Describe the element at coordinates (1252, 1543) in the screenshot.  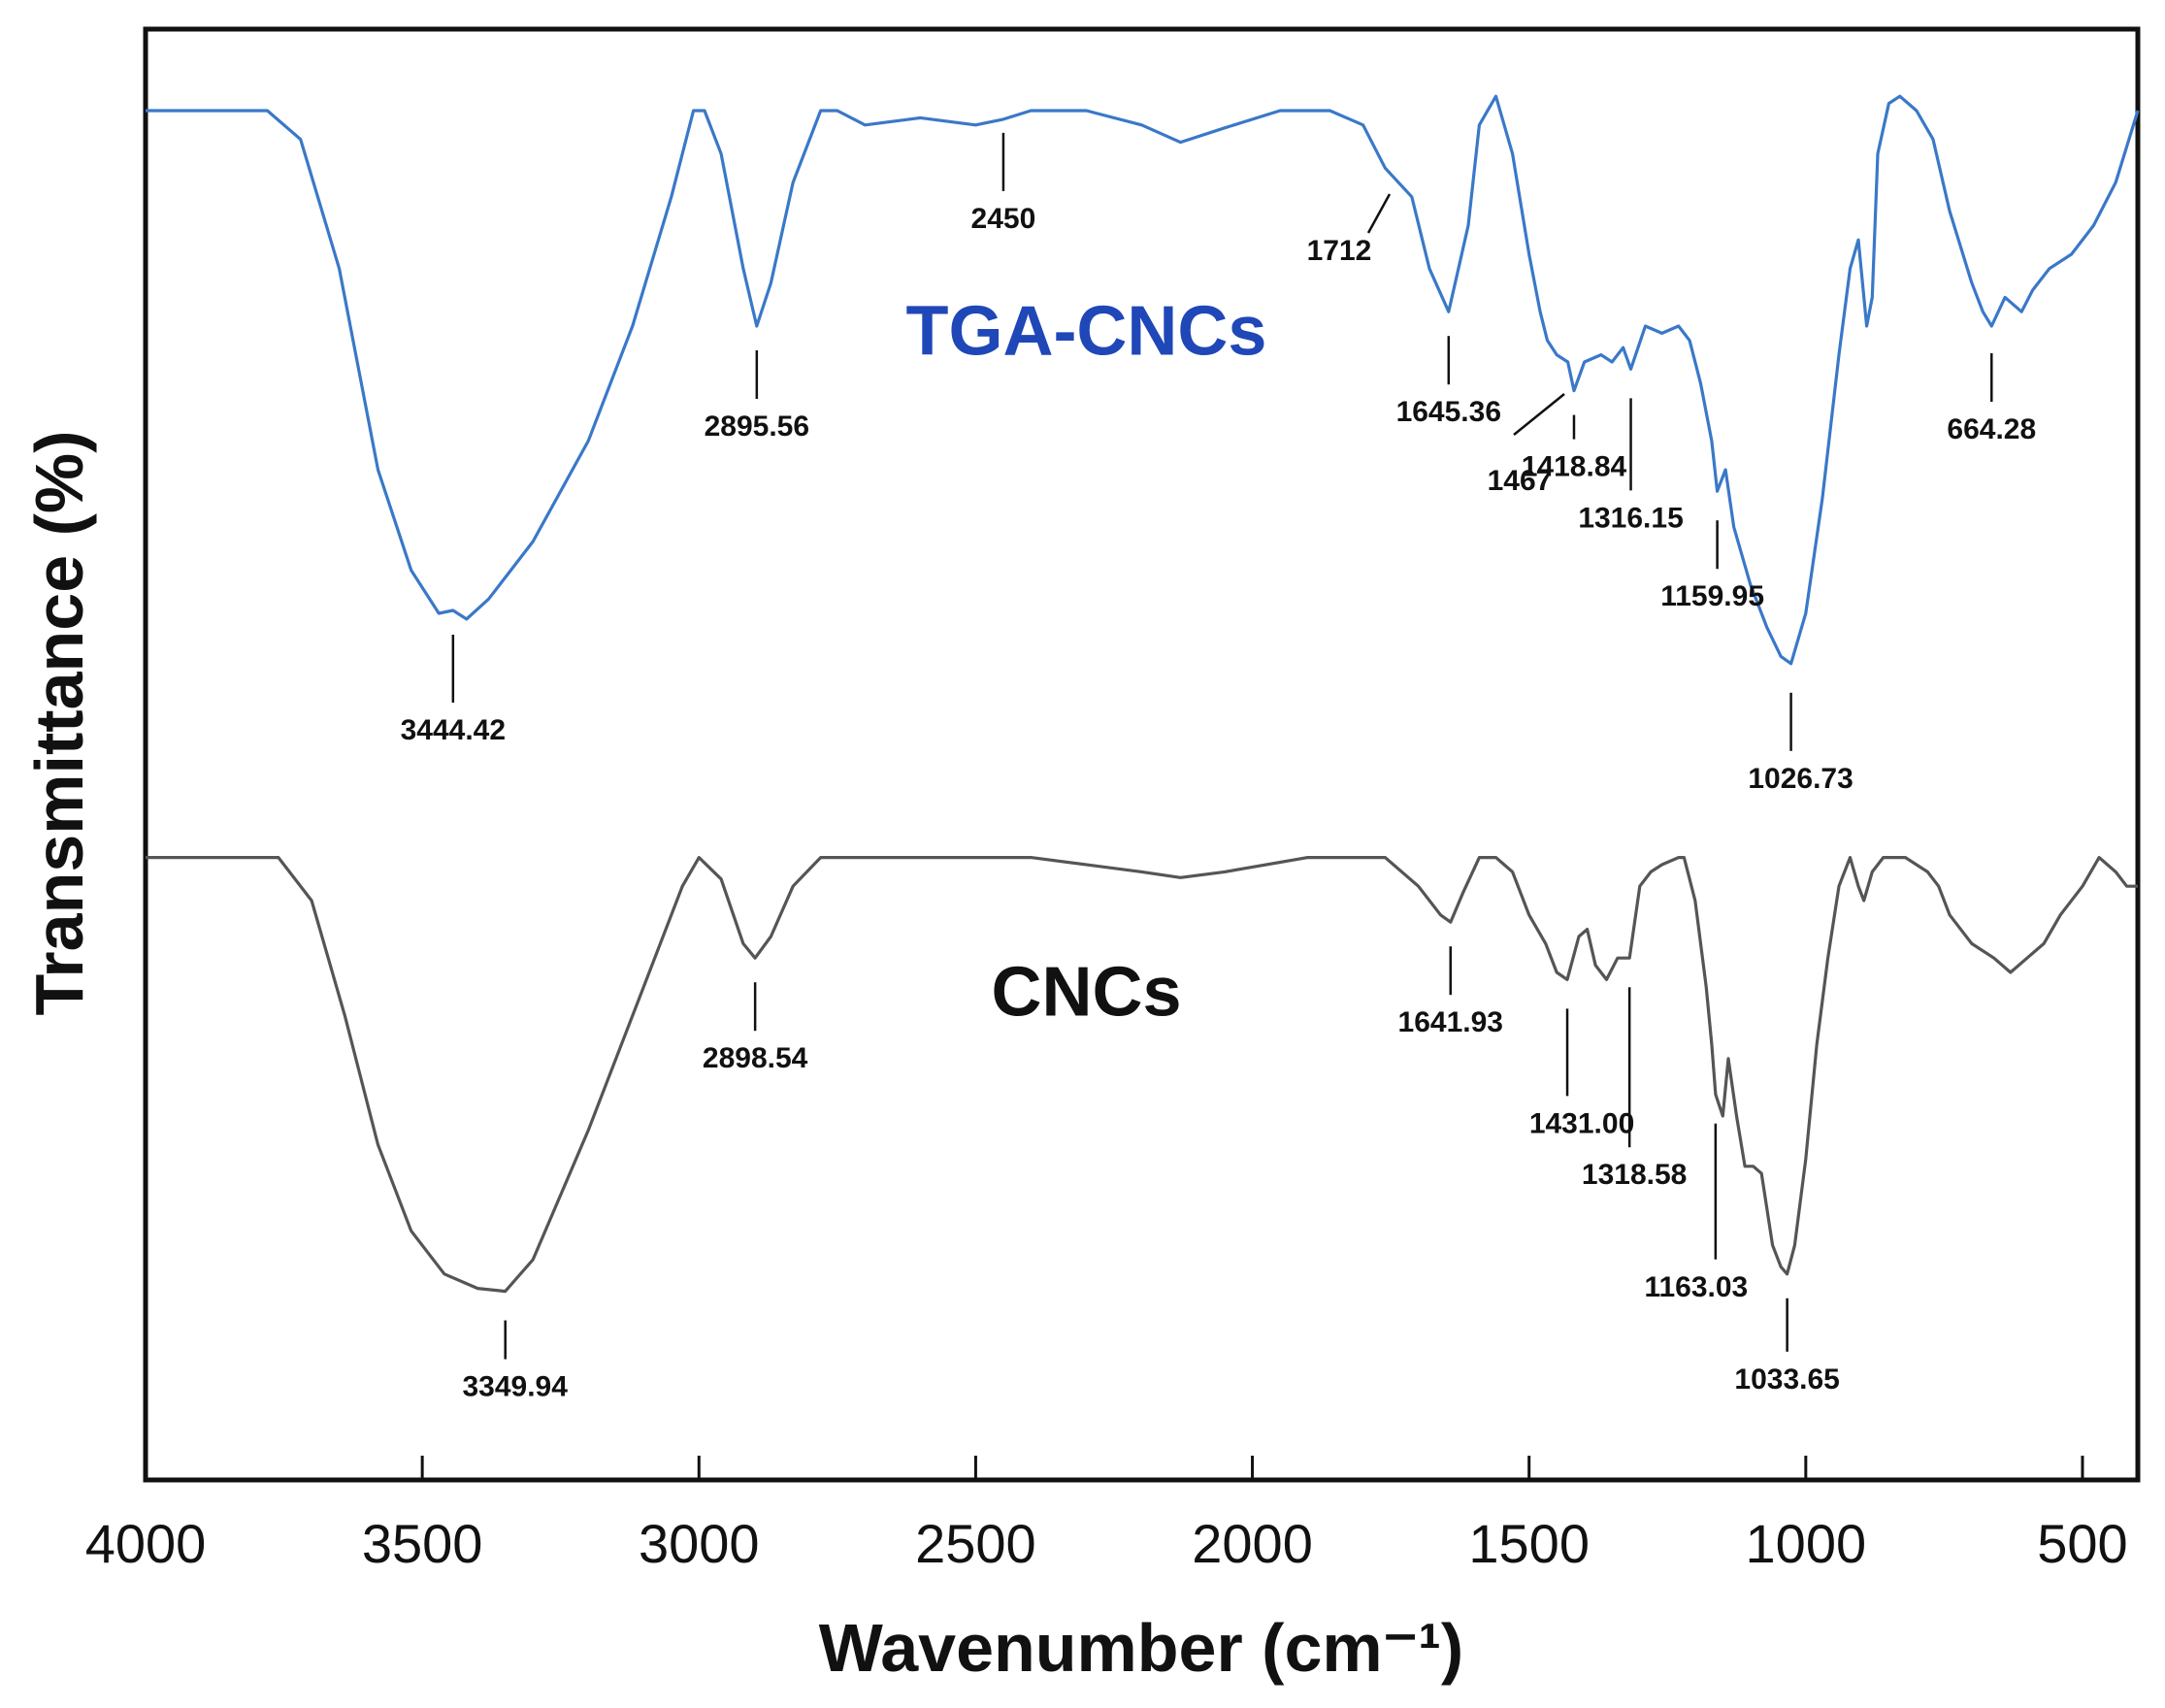
I see `x-tick-label: 2000` at that location.